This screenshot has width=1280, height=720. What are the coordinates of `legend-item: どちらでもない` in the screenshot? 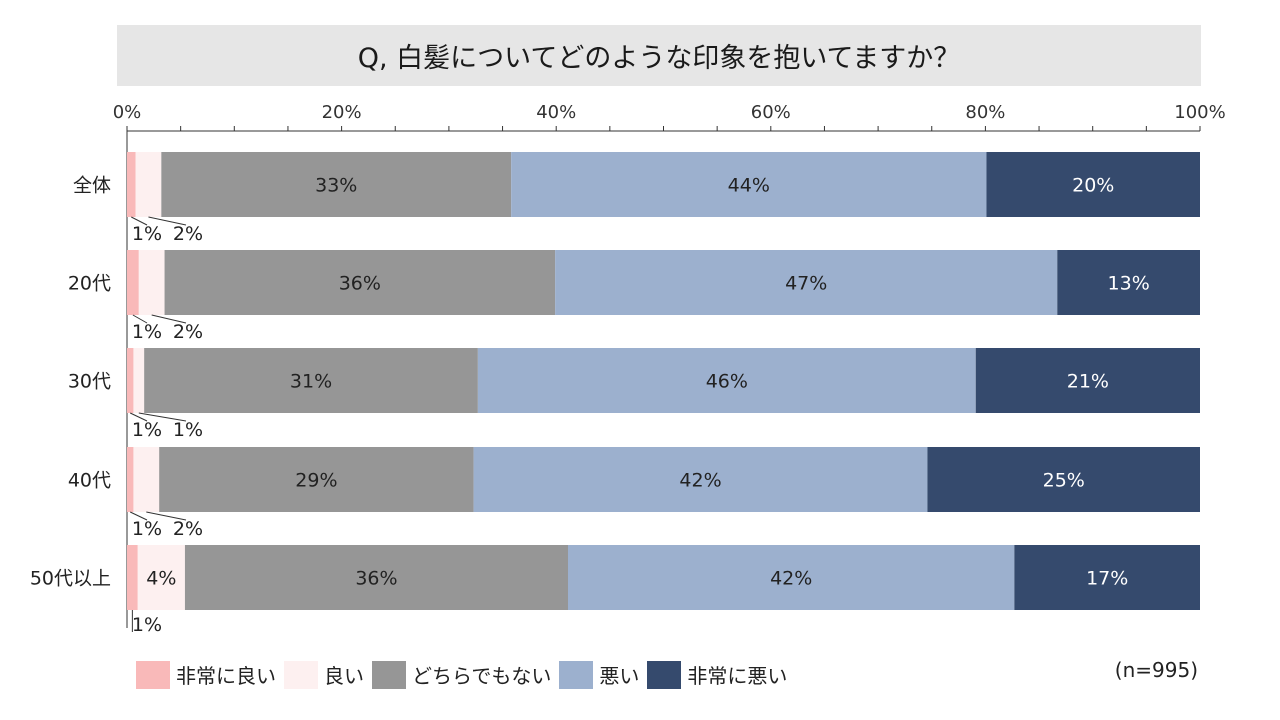 It's located at (461, 674).